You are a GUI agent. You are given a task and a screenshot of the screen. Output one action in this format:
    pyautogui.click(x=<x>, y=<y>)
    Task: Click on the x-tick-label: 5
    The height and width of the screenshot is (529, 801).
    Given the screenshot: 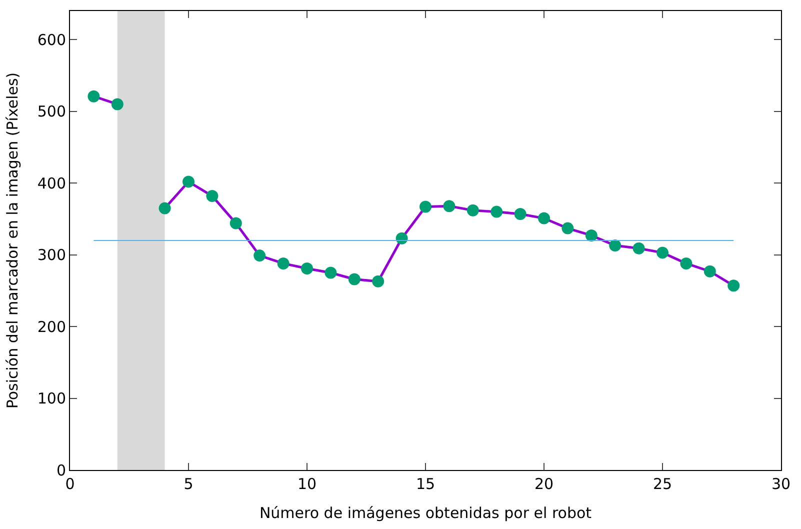 What is the action you would take?
    pyautogui.click(x=189, y=484)
    